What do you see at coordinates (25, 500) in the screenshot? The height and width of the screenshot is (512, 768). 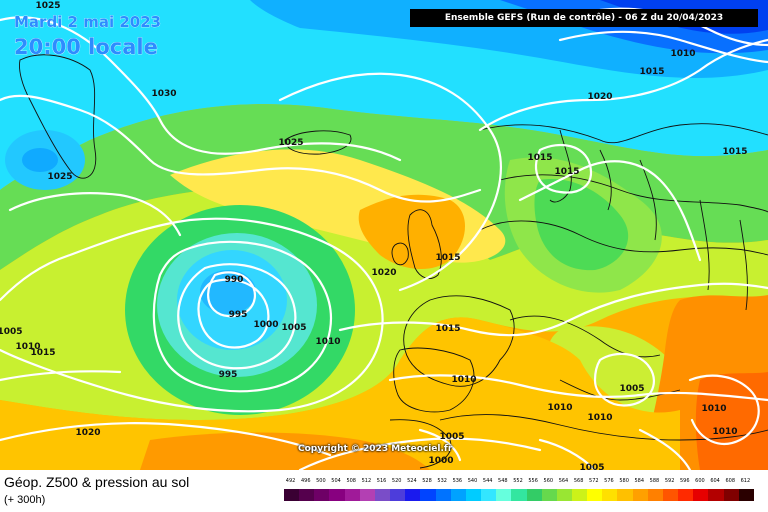 I see `forecast-lead-time: (+ 300h)` at bounding box center [25, 500].